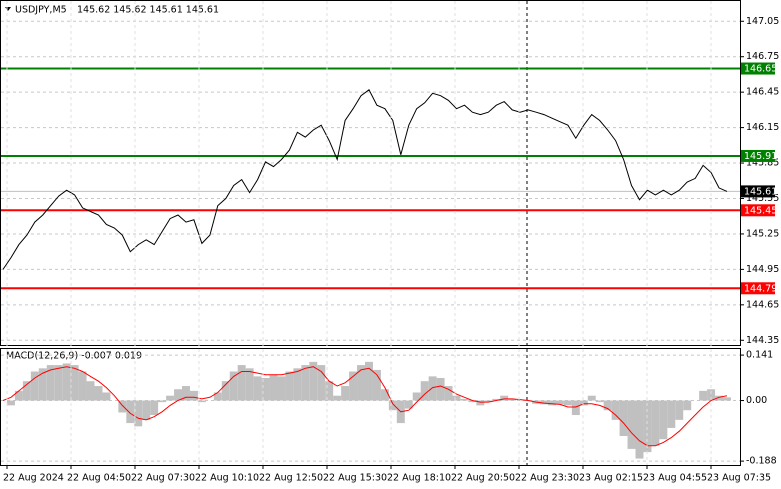 The height and width of the screenshot is (489, 781). Describe the element at coordinates (675, 478) in the screenshot. I see `x-tick-label: 23 Aug 04:55` at that location.